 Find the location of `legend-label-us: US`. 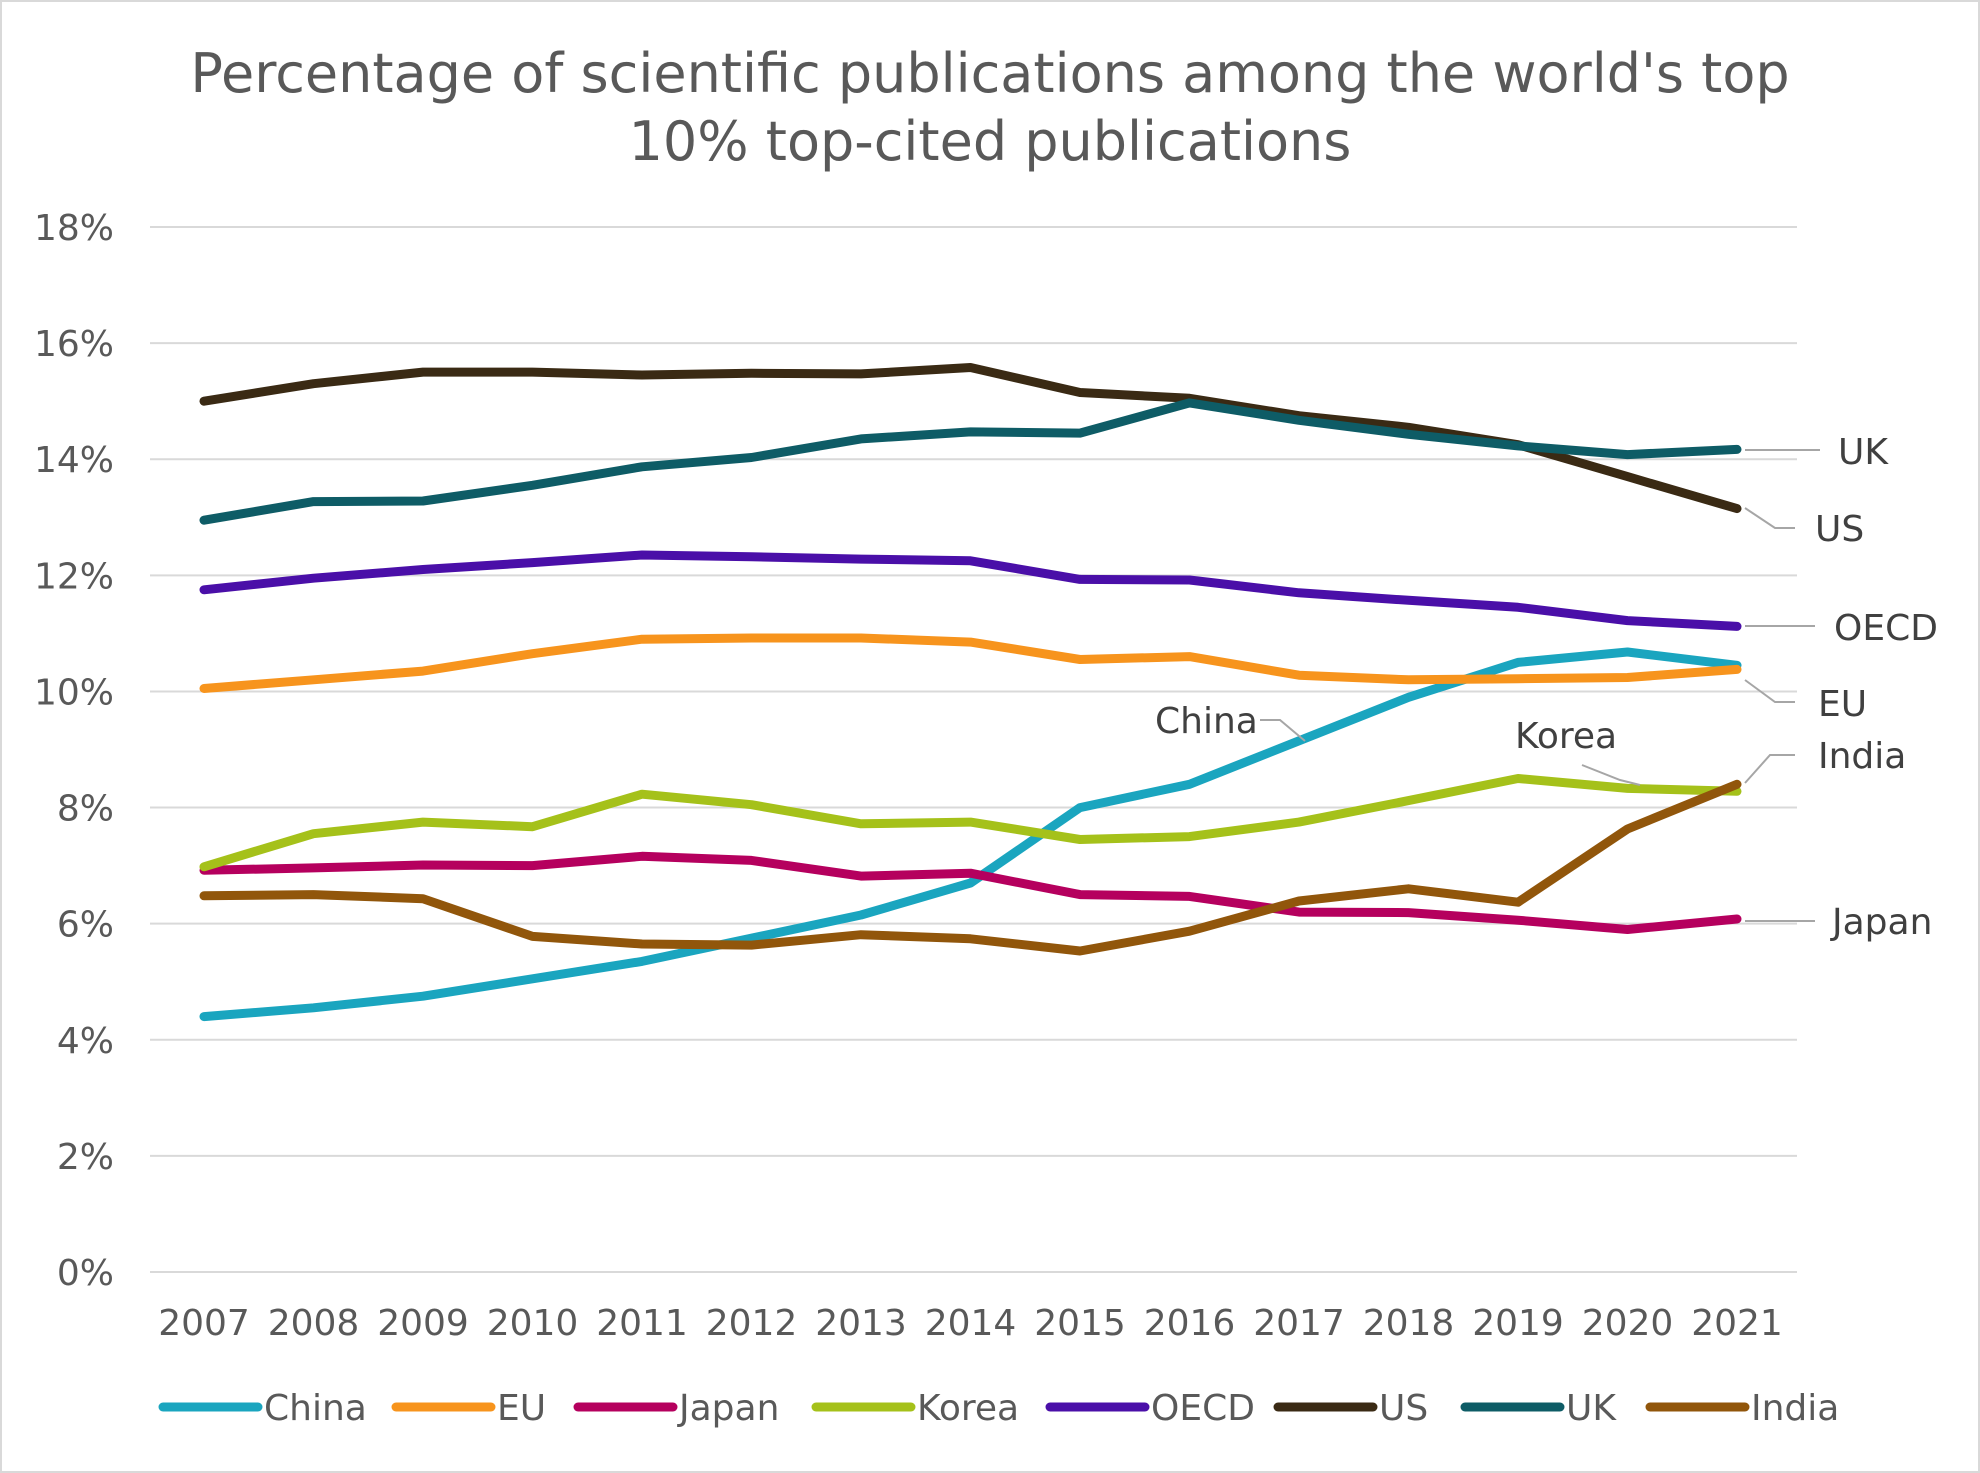

legend-label-us: US is located at coordinates (1403, 1408).